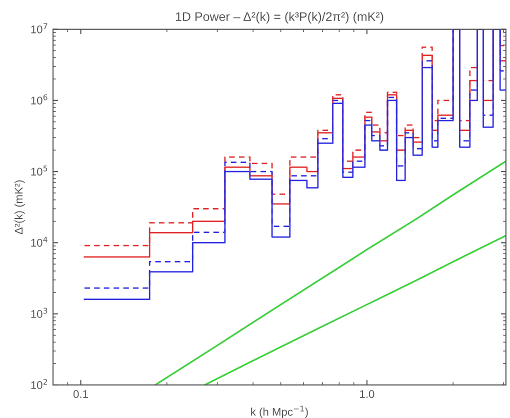  Describe the element at coordinates (39, 241) in the screenshot. I see `y-tick-label: 10$^{4}$` at that location.